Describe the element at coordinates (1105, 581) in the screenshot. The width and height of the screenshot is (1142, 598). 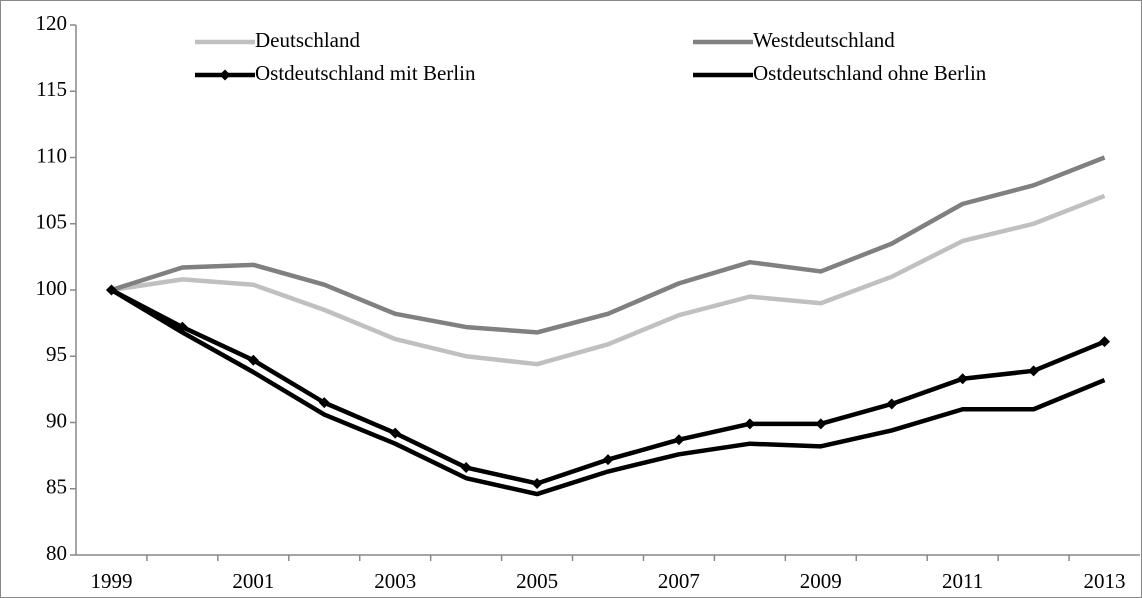
I see `x-tick-label: 2013` at that location.